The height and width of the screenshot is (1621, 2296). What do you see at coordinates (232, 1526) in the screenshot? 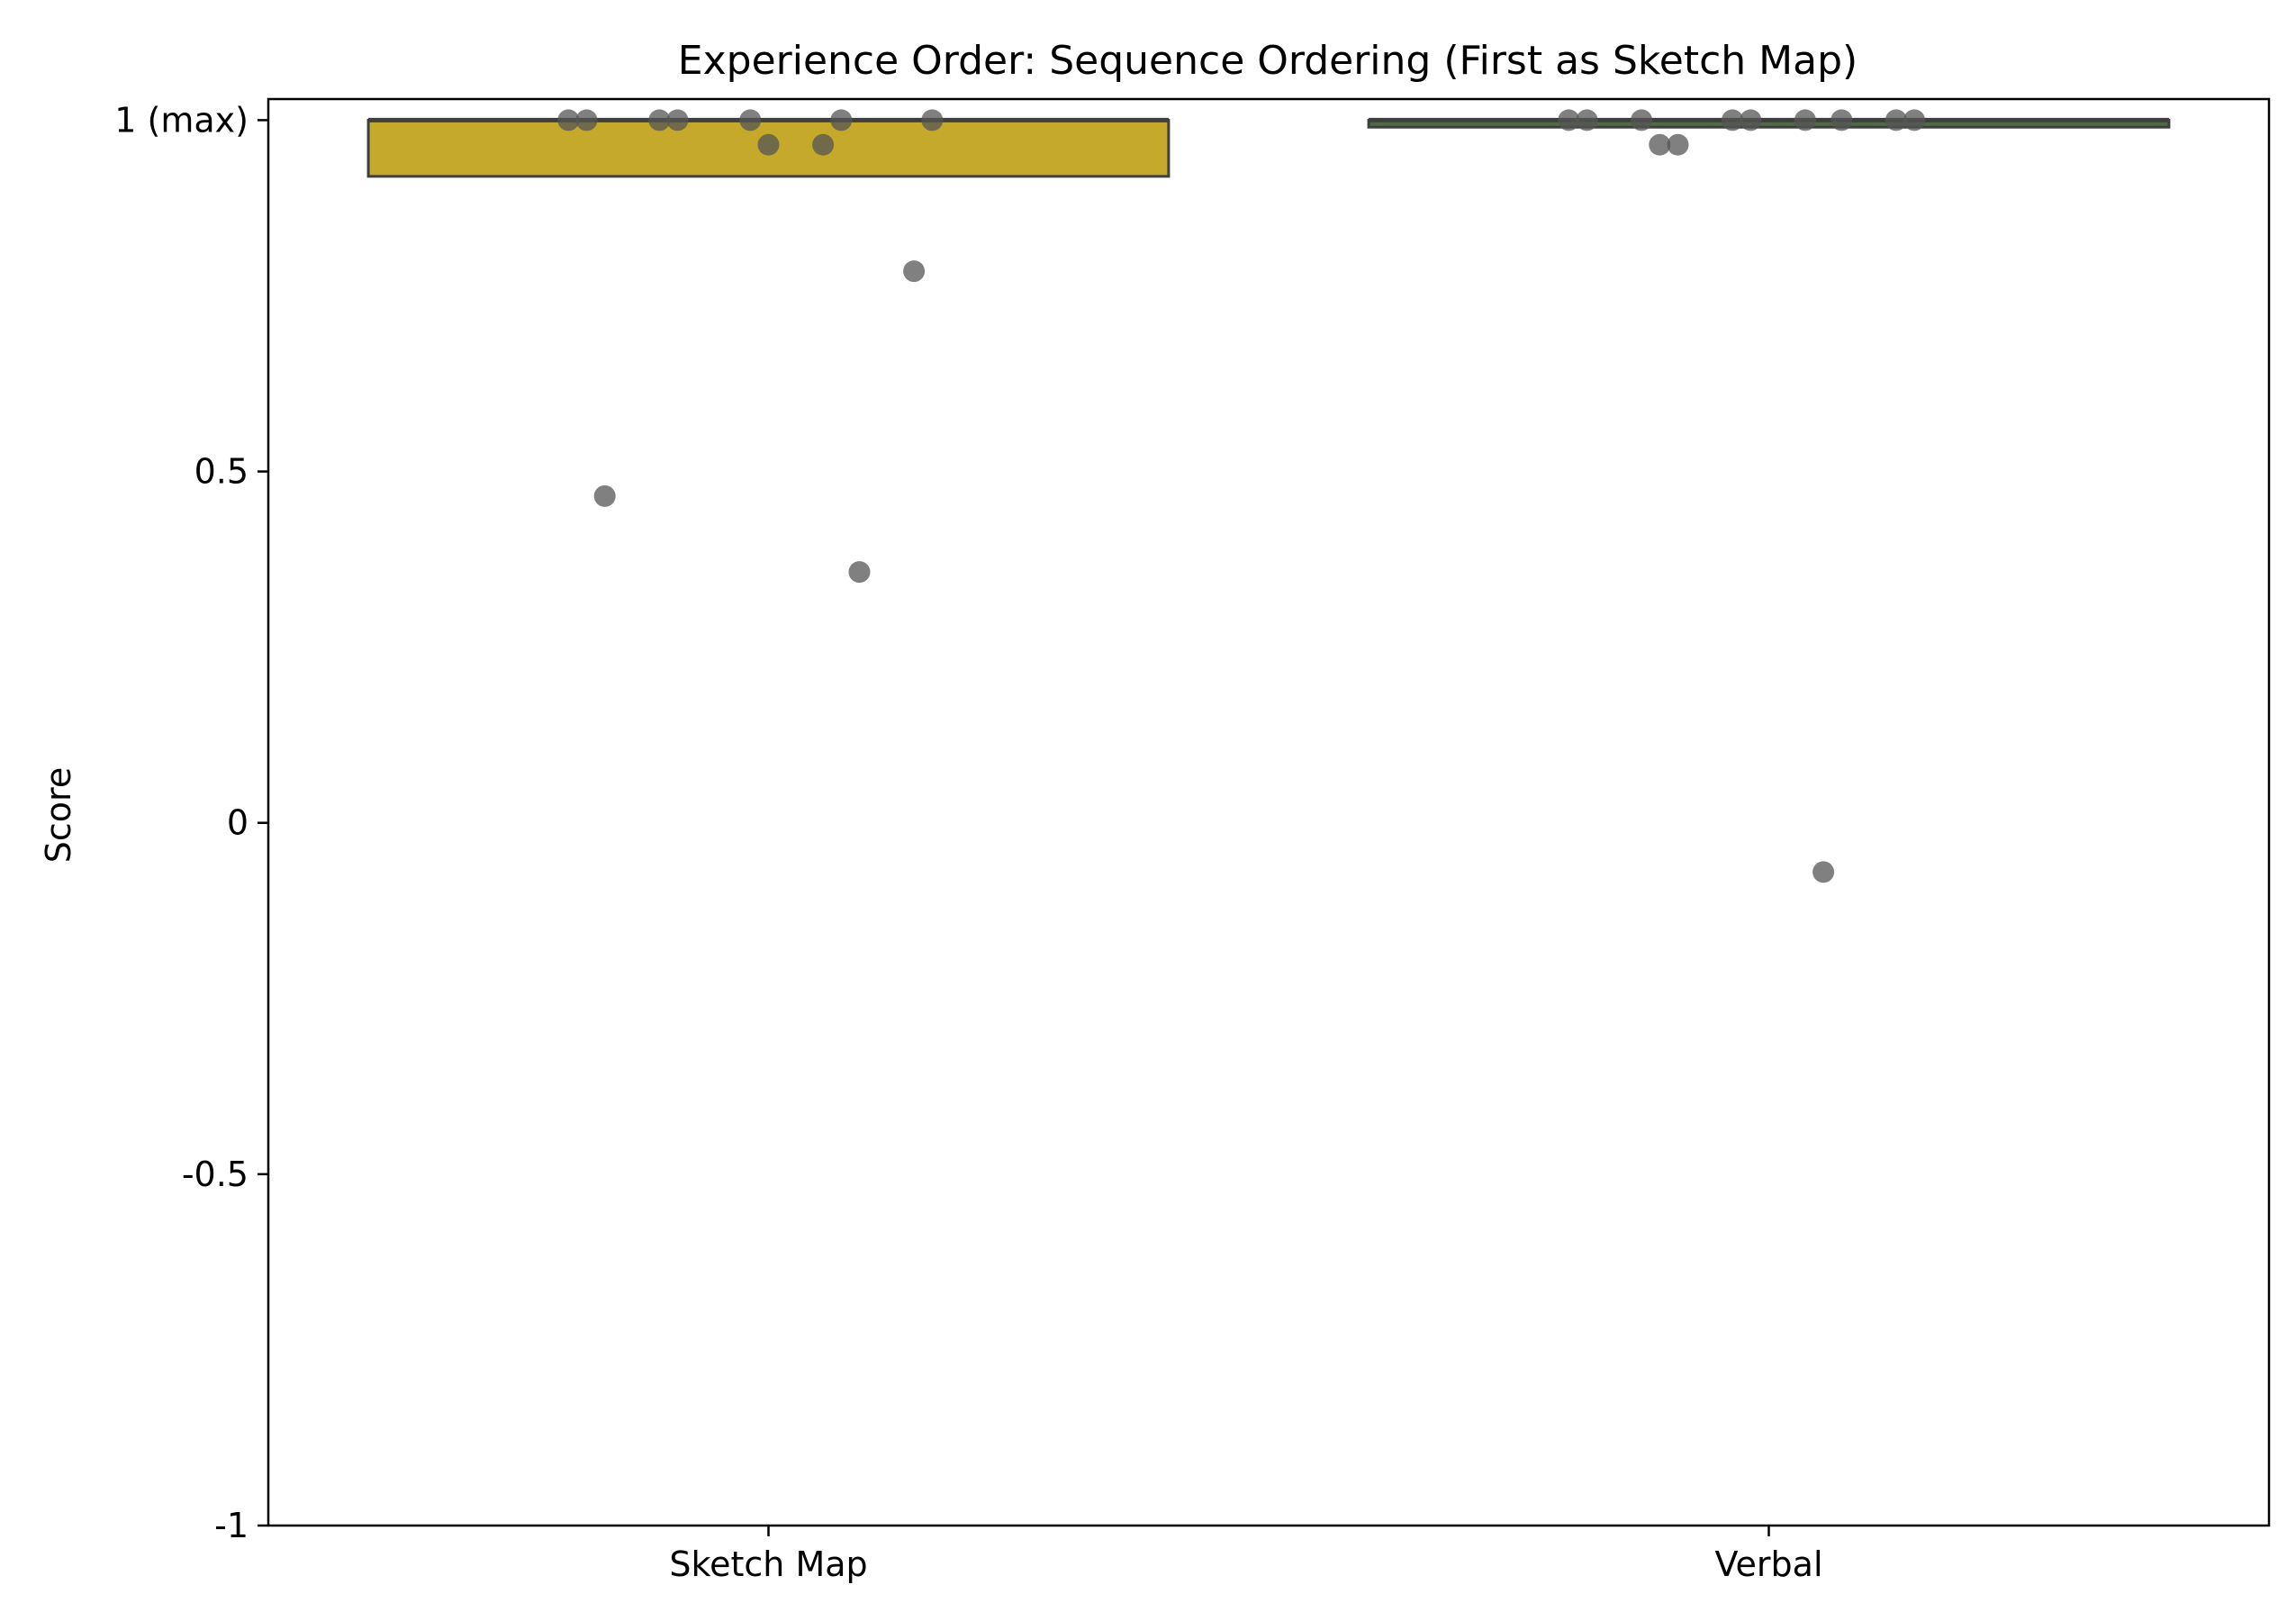
I see `y-tick-label: -1` at bounding box center [232, 1526].